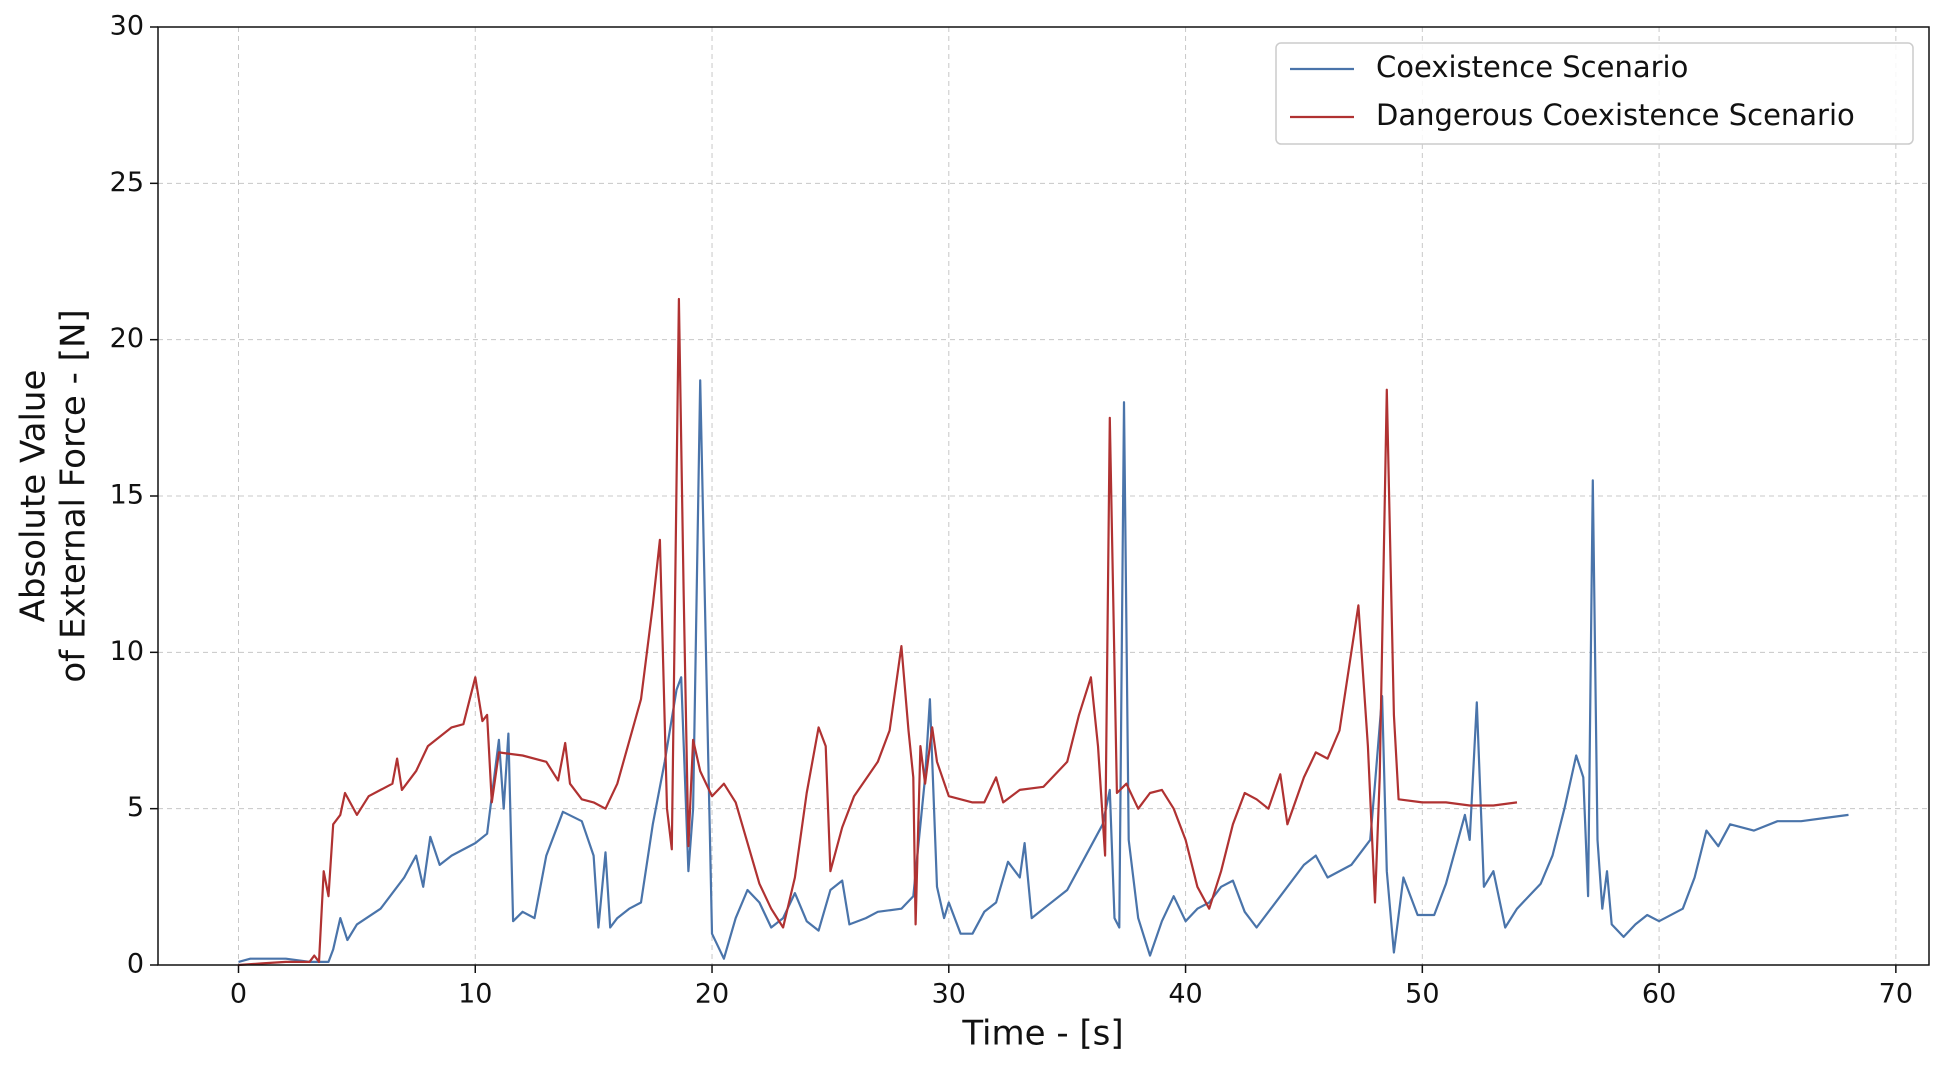  Describe the element at coordinates (1185, 994) in the screenshot. I see `x-tick-label: 40` at that location.